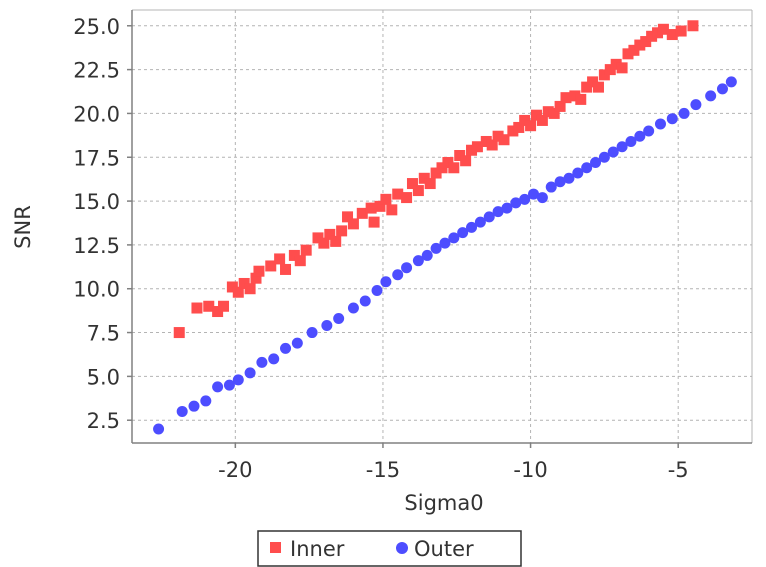 This screenshot has height=567, width=766. What do you see at coordinates (530, 470) in the screenshot?
I see `x-tick-label: -10` at bounding box center [530, 470].